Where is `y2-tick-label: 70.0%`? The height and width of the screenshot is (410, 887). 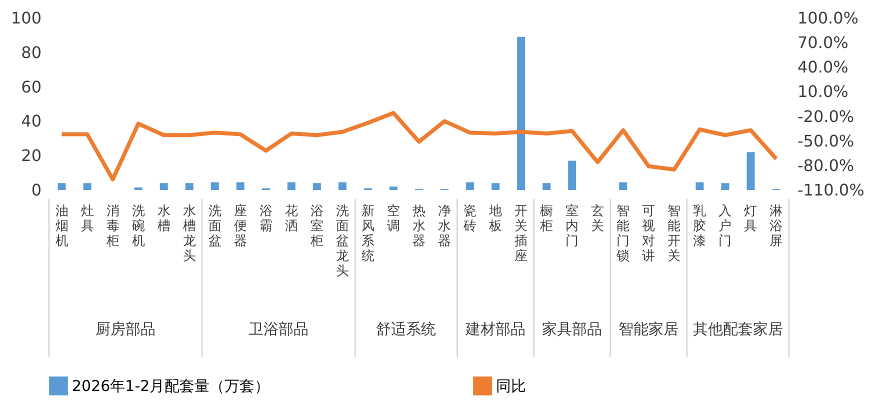
y2-tick-label: 70.0% is located at coordinates (823, 42).